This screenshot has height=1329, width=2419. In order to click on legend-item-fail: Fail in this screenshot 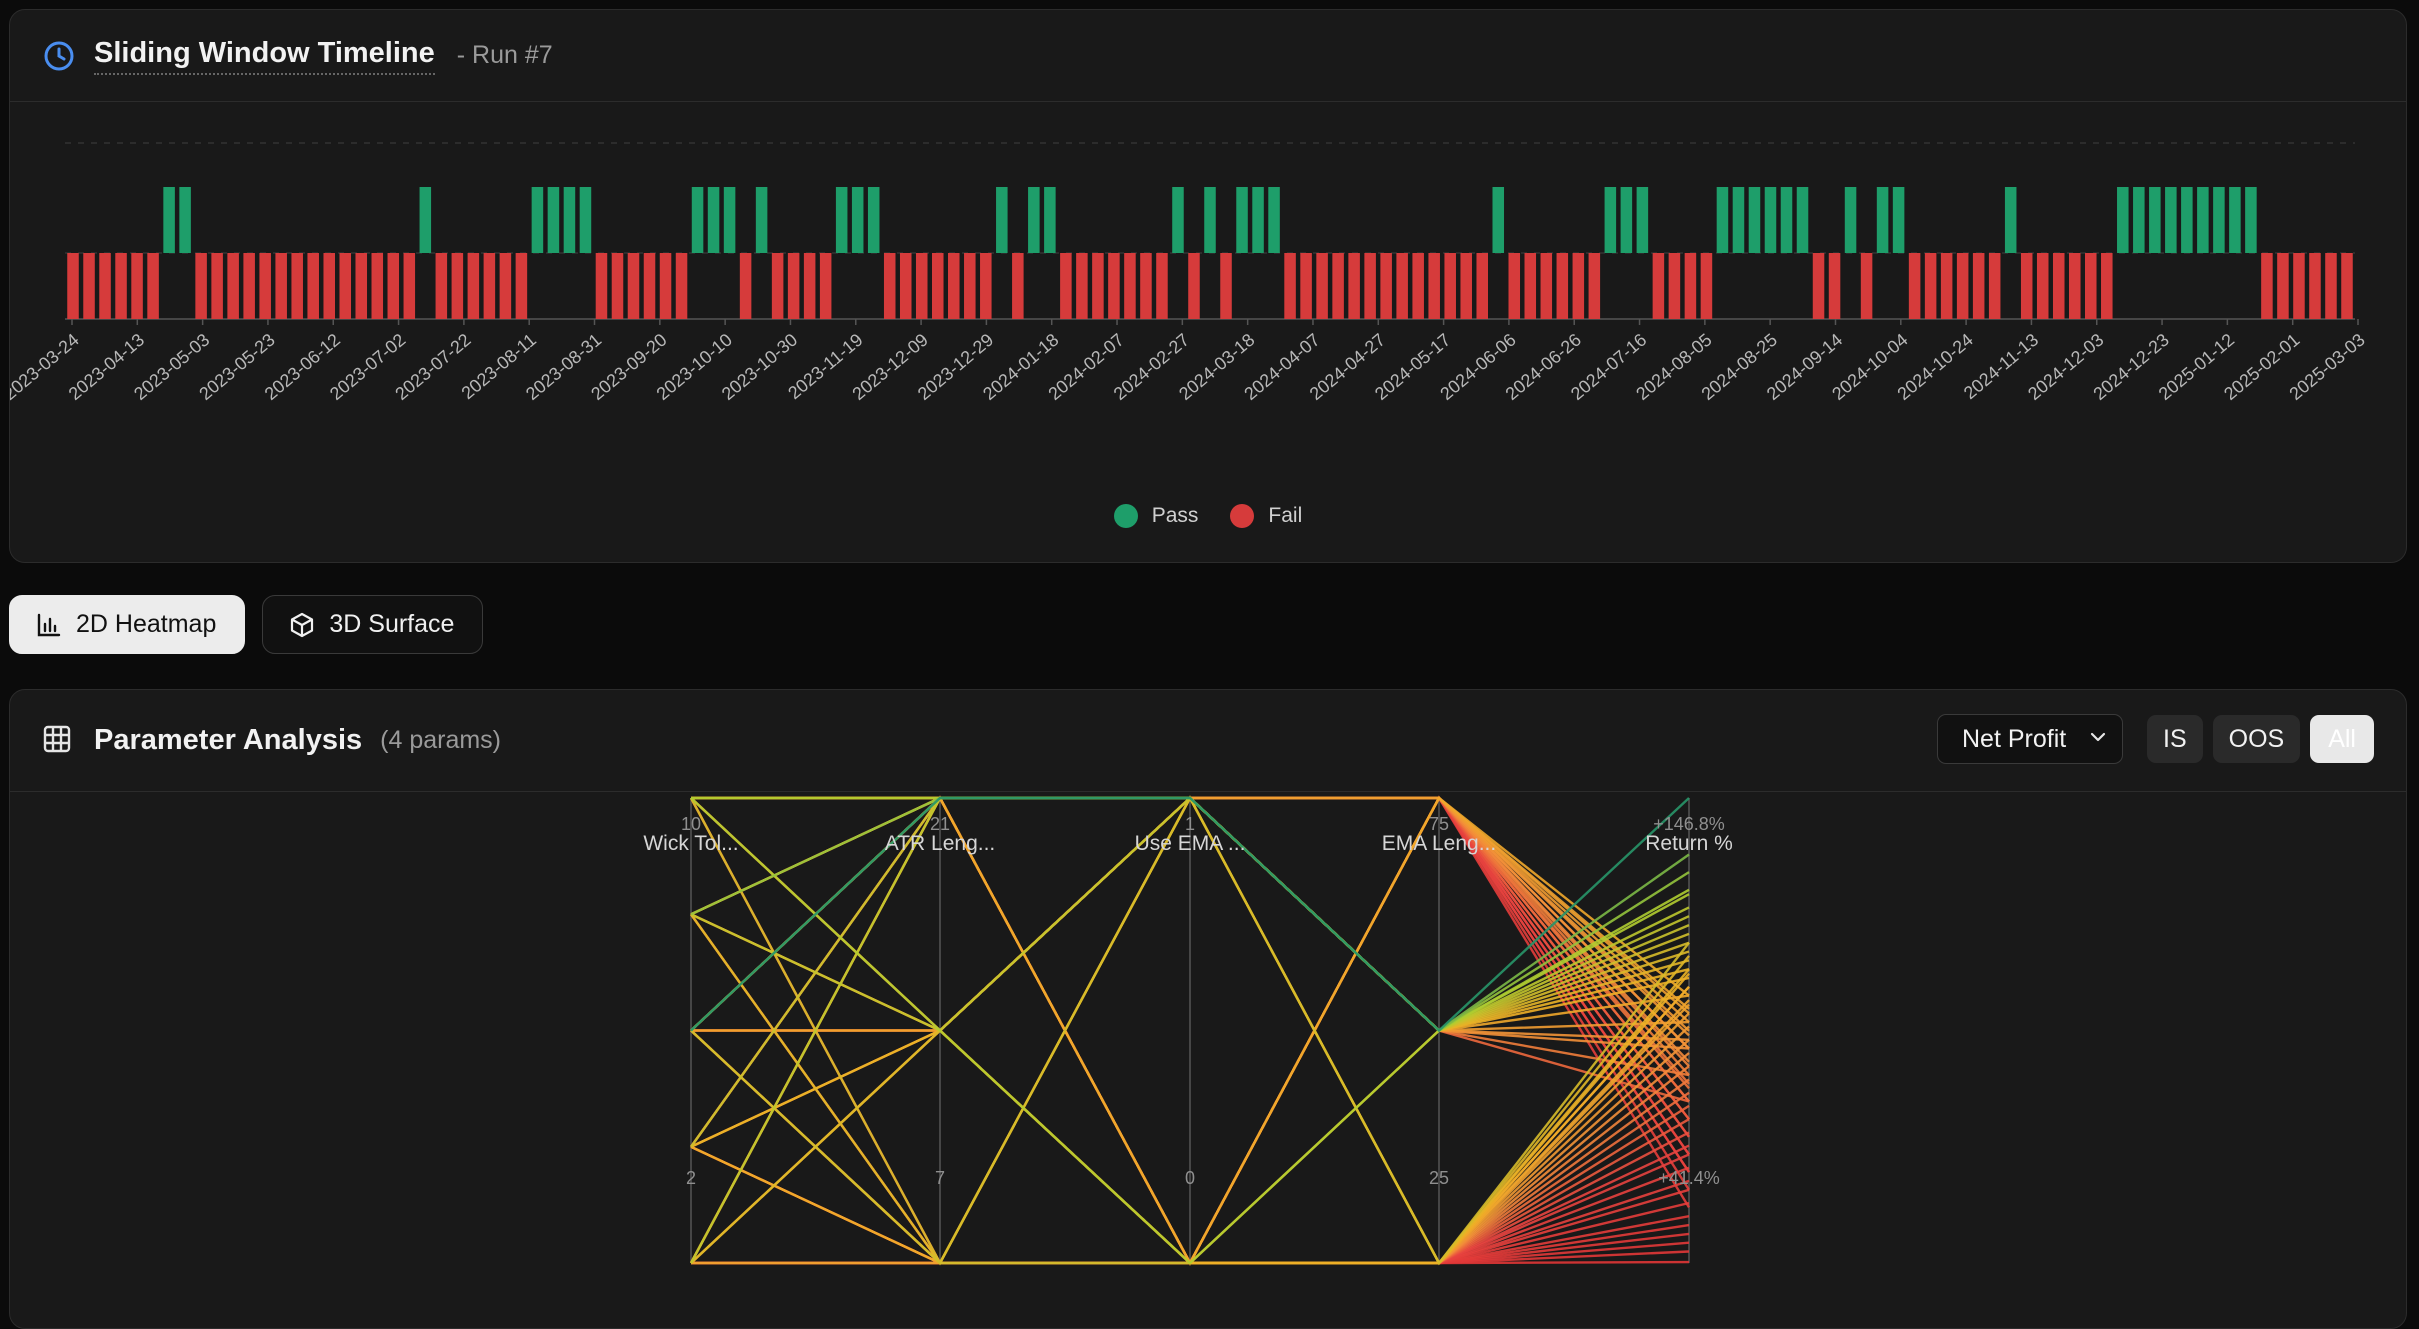, I will do `click(1266, 516)`.